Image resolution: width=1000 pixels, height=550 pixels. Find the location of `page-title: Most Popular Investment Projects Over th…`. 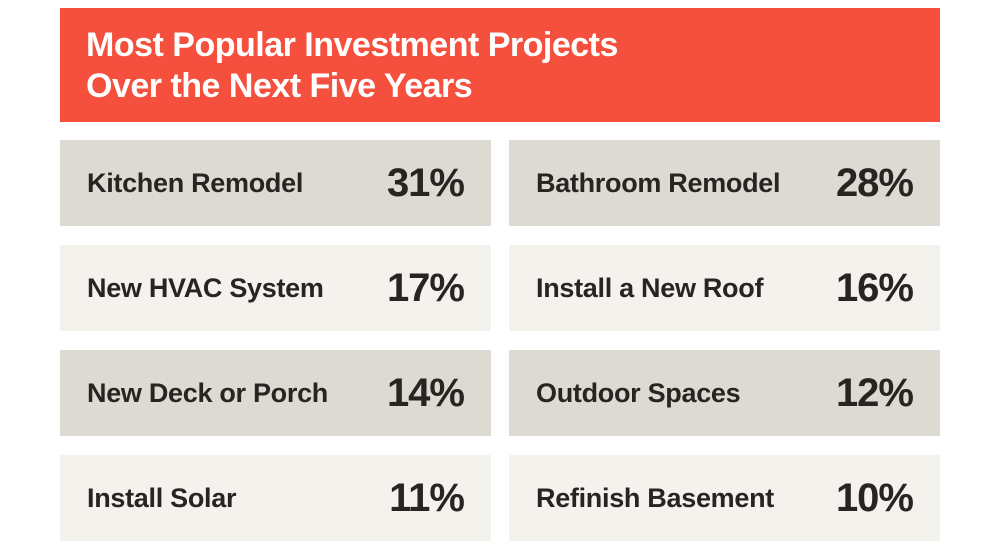

page-title: Most Popular Investment Projects Over th… is located at coordinates (513, 66).